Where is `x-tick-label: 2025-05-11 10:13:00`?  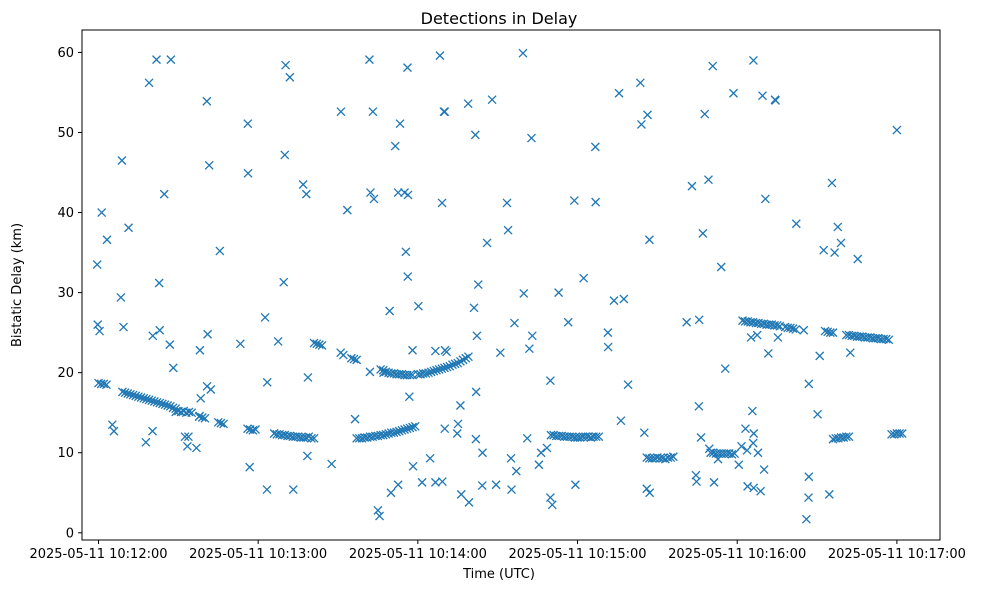
x-tick-label: 2025-05-11 10:13:00 is located at coordinates (258, 554).